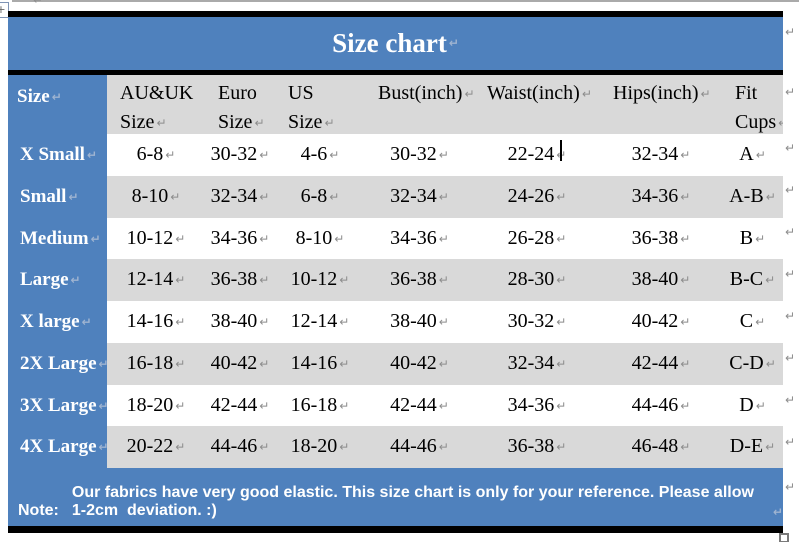  I want to click on row-label-cell: X Small ↵, so click(57, 155).